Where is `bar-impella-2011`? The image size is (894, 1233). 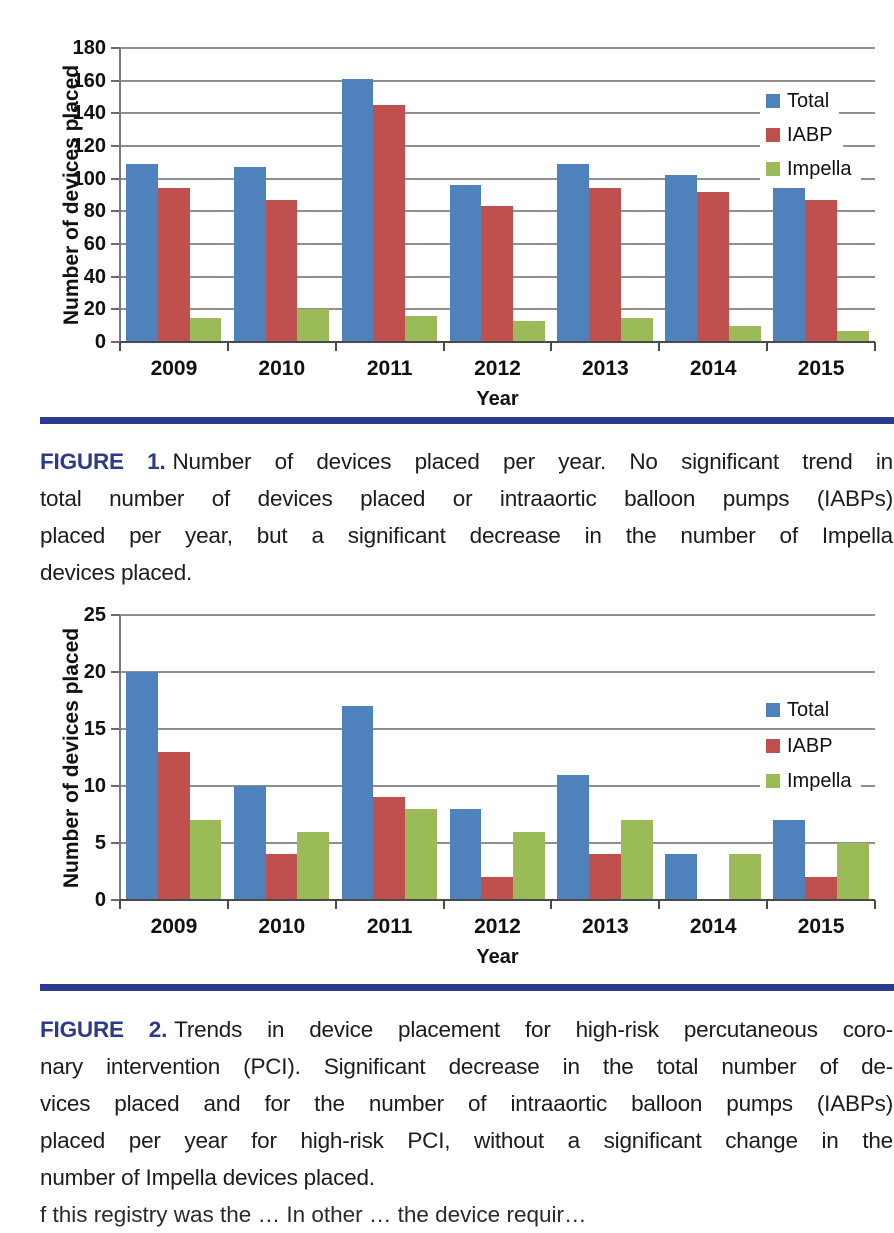
bar-impella-2011 is located at coordinates (421, 854).